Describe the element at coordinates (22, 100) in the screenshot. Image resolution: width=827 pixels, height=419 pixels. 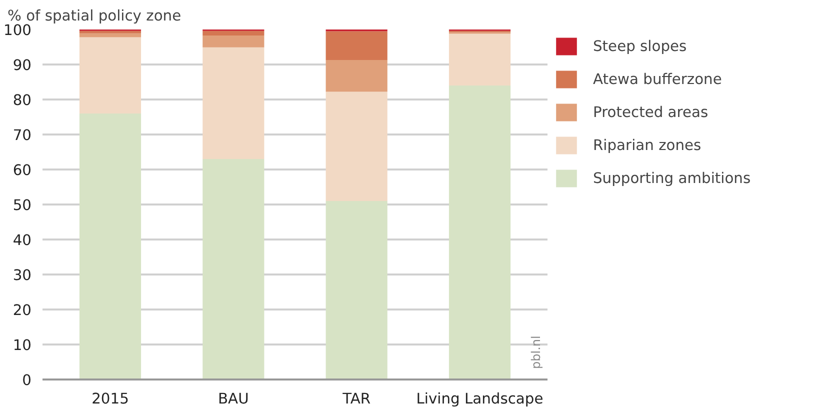
I see `y-tick-label: 80` at that location.